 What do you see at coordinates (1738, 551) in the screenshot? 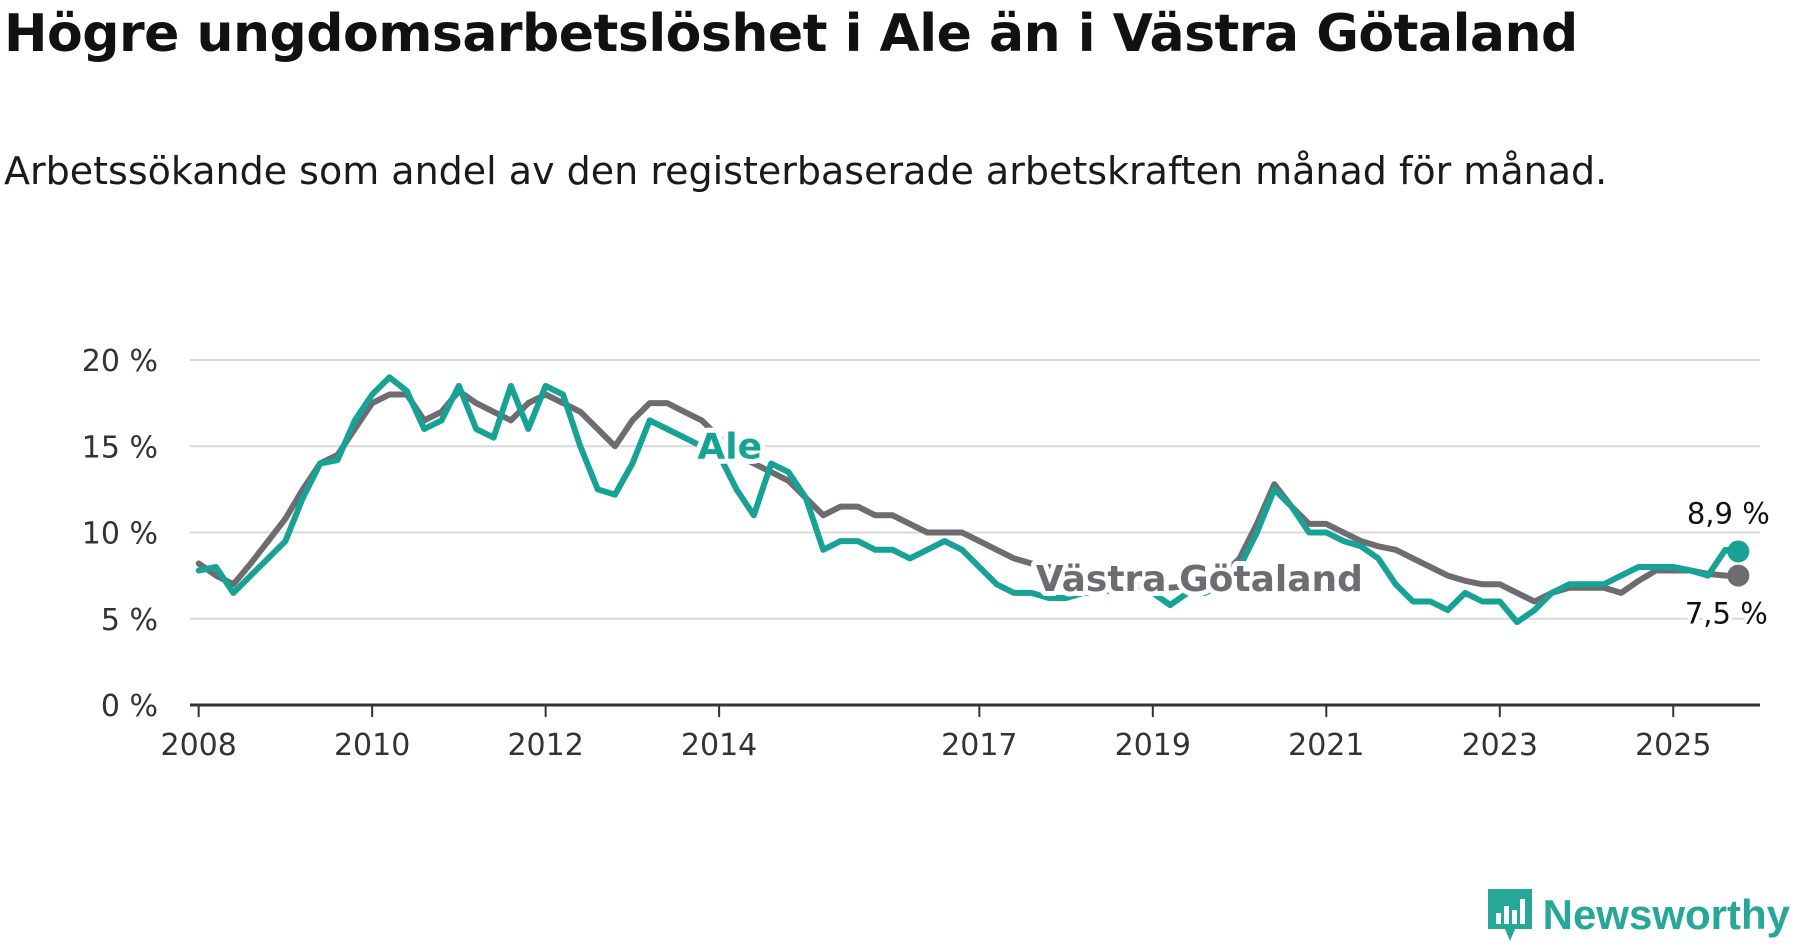
I see `series-endpoint-ale` at bounding box center [1738, 551].